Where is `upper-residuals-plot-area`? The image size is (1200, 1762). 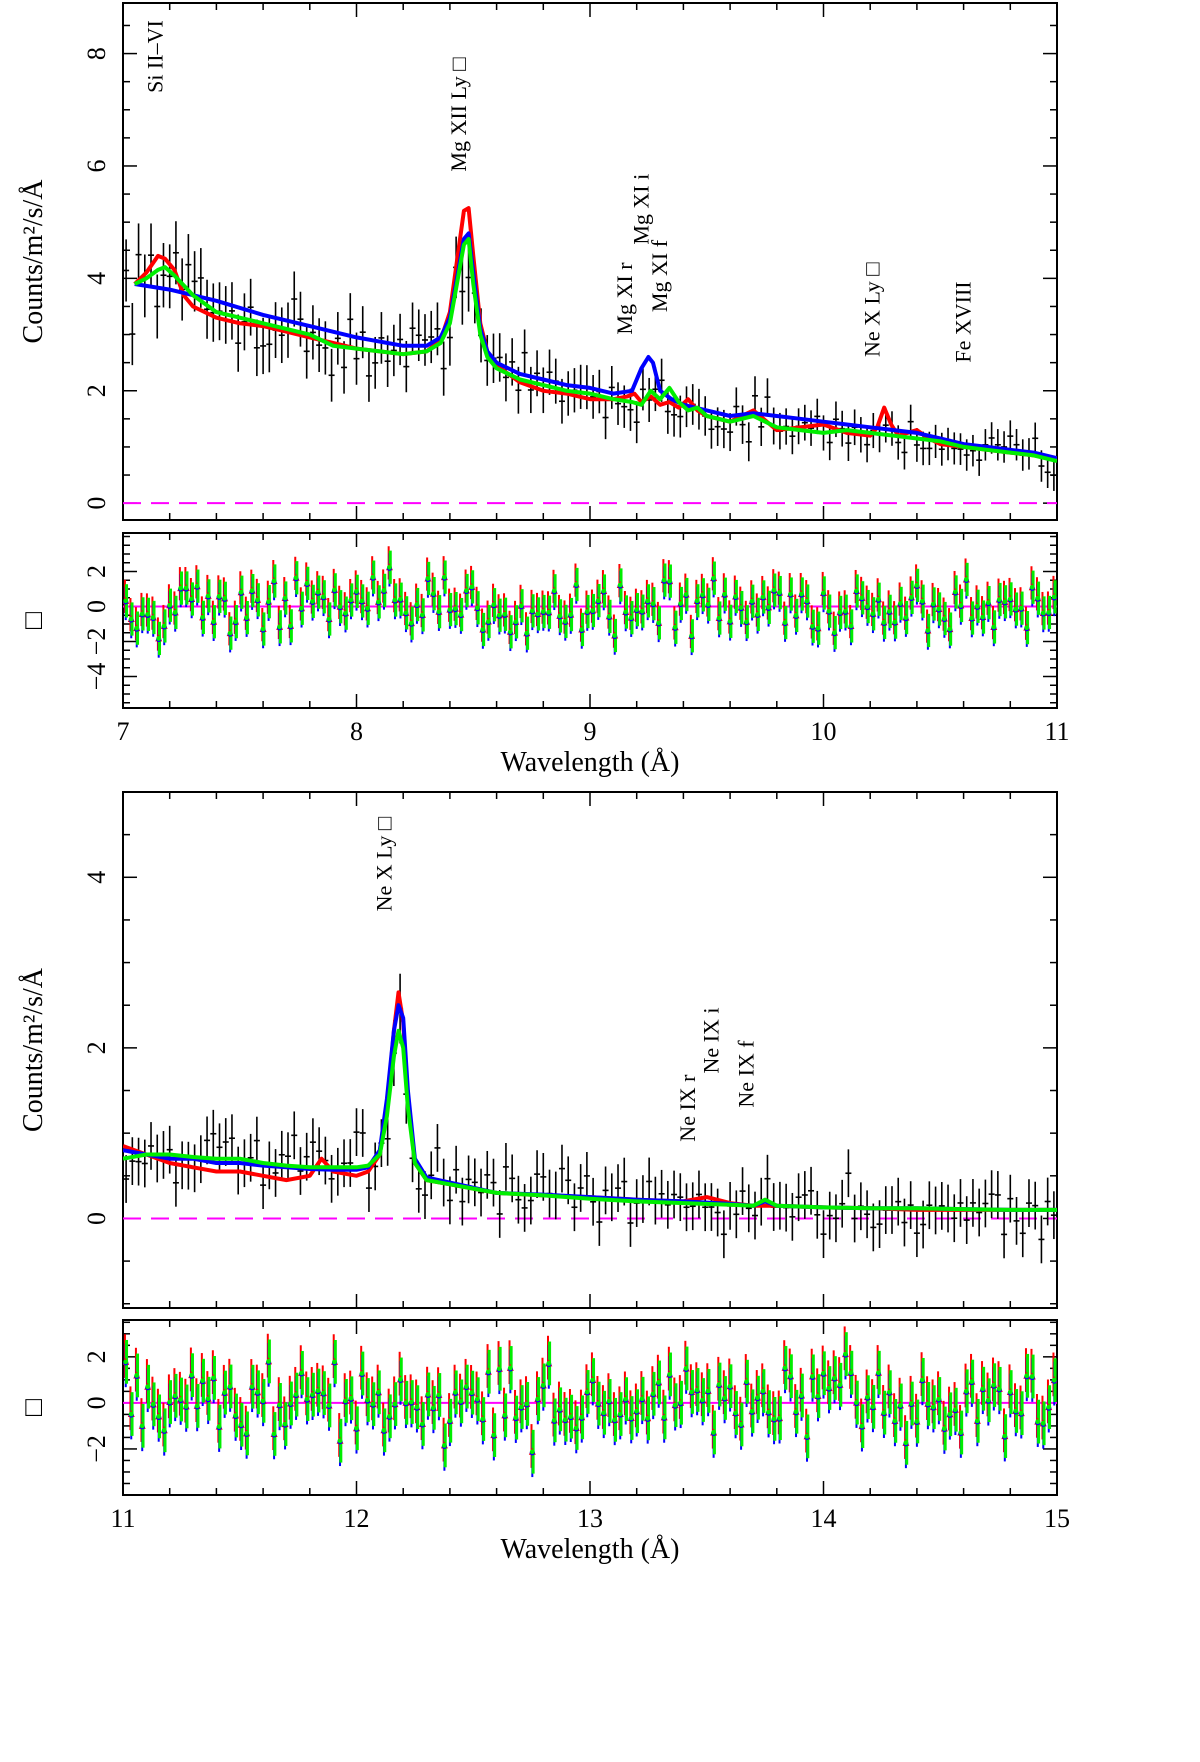
upper-residuals-plot-area is located at coordinates (590, 602).